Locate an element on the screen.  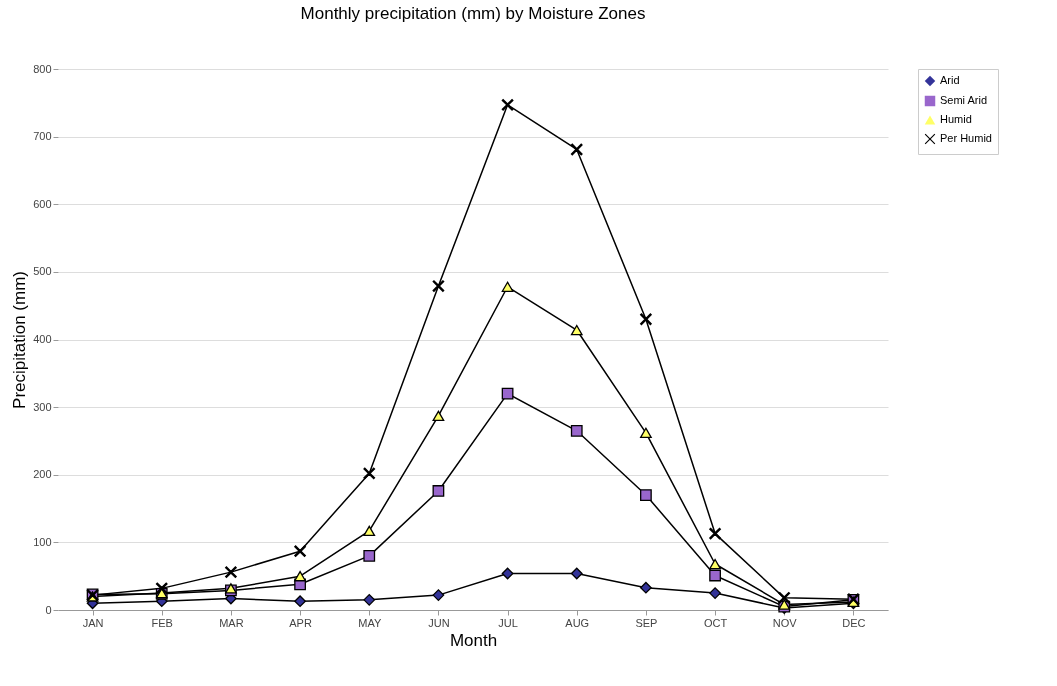
y-tick-label: 100 is located at coordinates (42, 541).